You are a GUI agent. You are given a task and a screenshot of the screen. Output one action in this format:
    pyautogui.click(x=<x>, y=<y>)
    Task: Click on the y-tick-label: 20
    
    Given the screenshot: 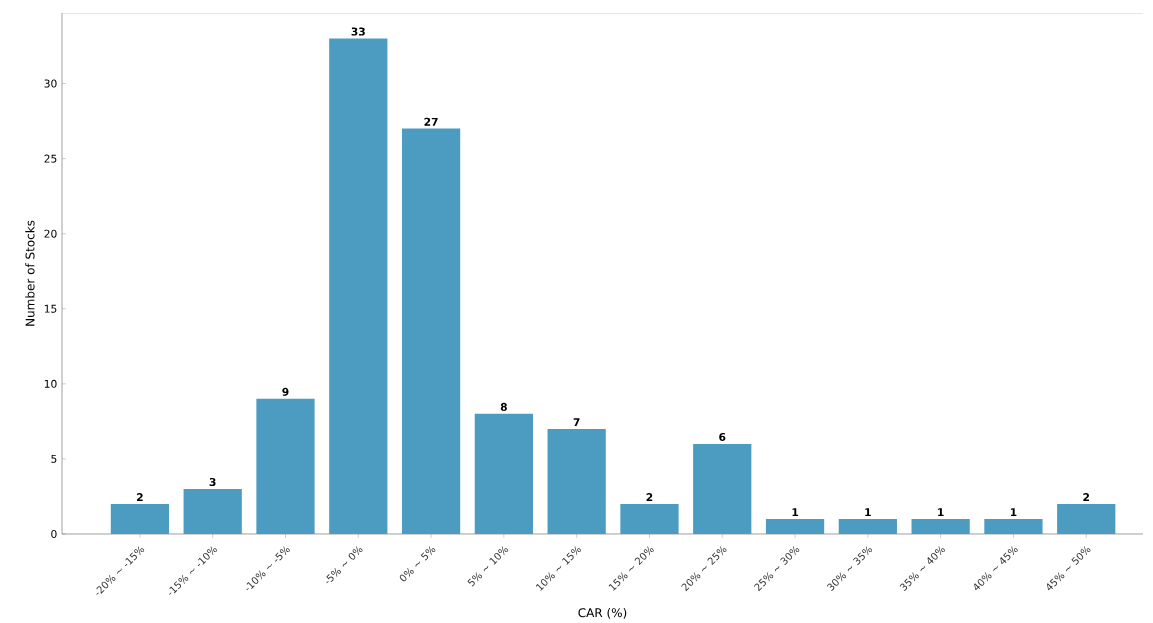 What is the action you would take?
    pyautogui.click(x=50, y=233)
    